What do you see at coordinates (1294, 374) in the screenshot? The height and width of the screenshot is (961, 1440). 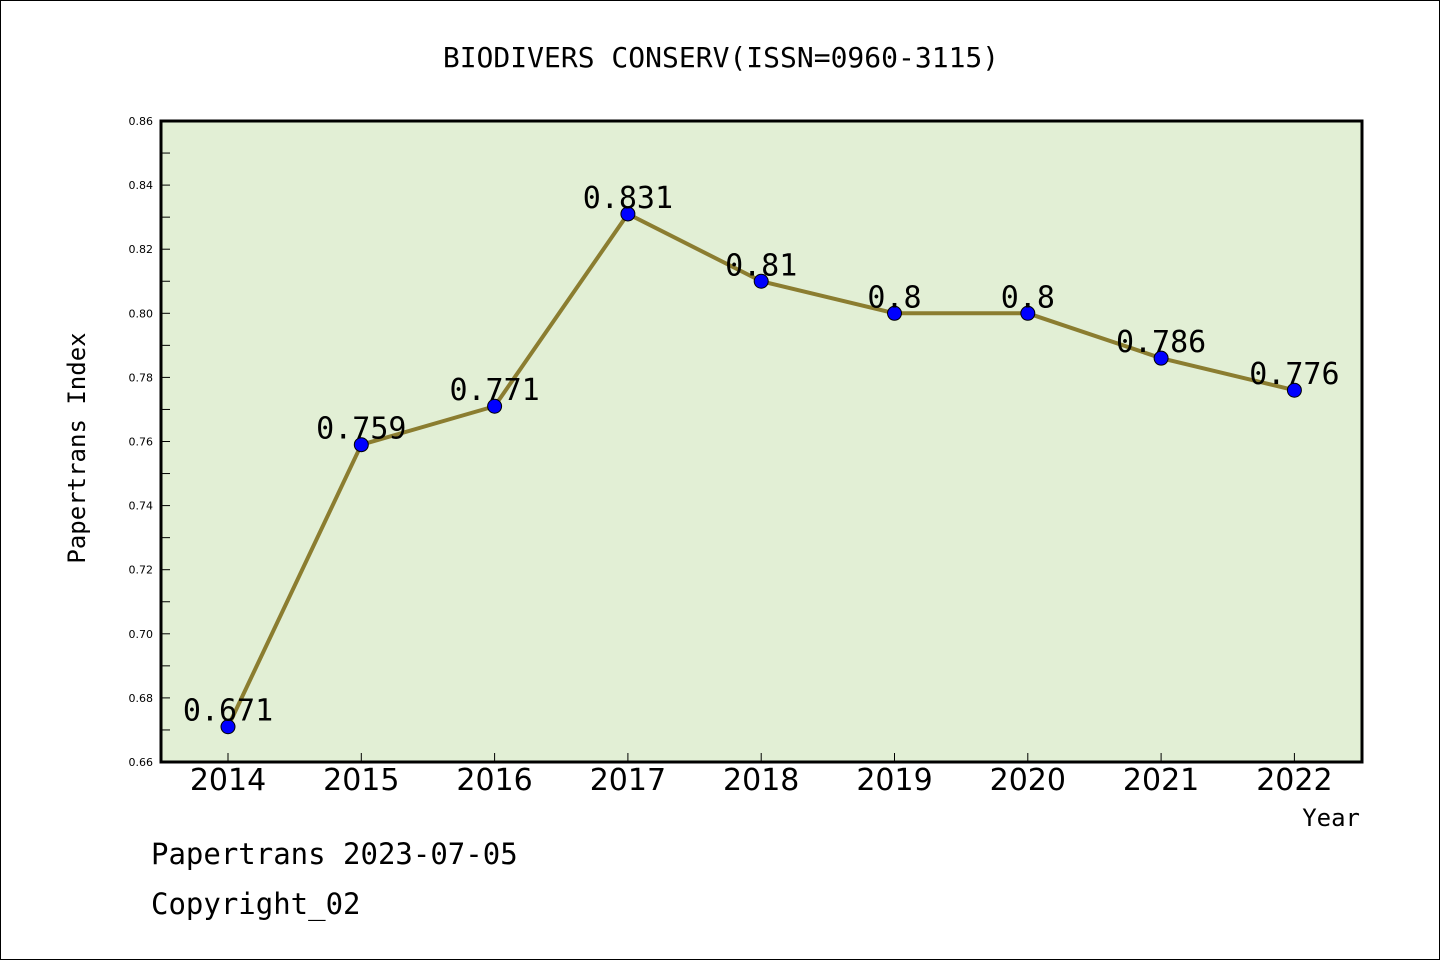 I see `data-label-2022: 0.776` at bounding box center [1294, 374].